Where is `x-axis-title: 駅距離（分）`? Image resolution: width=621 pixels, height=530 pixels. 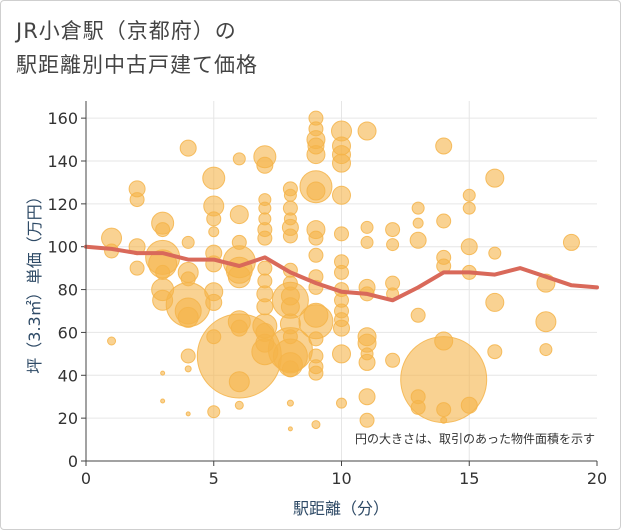
x-axis-title: 駅距離（分） is located at coordinates (341, 508).